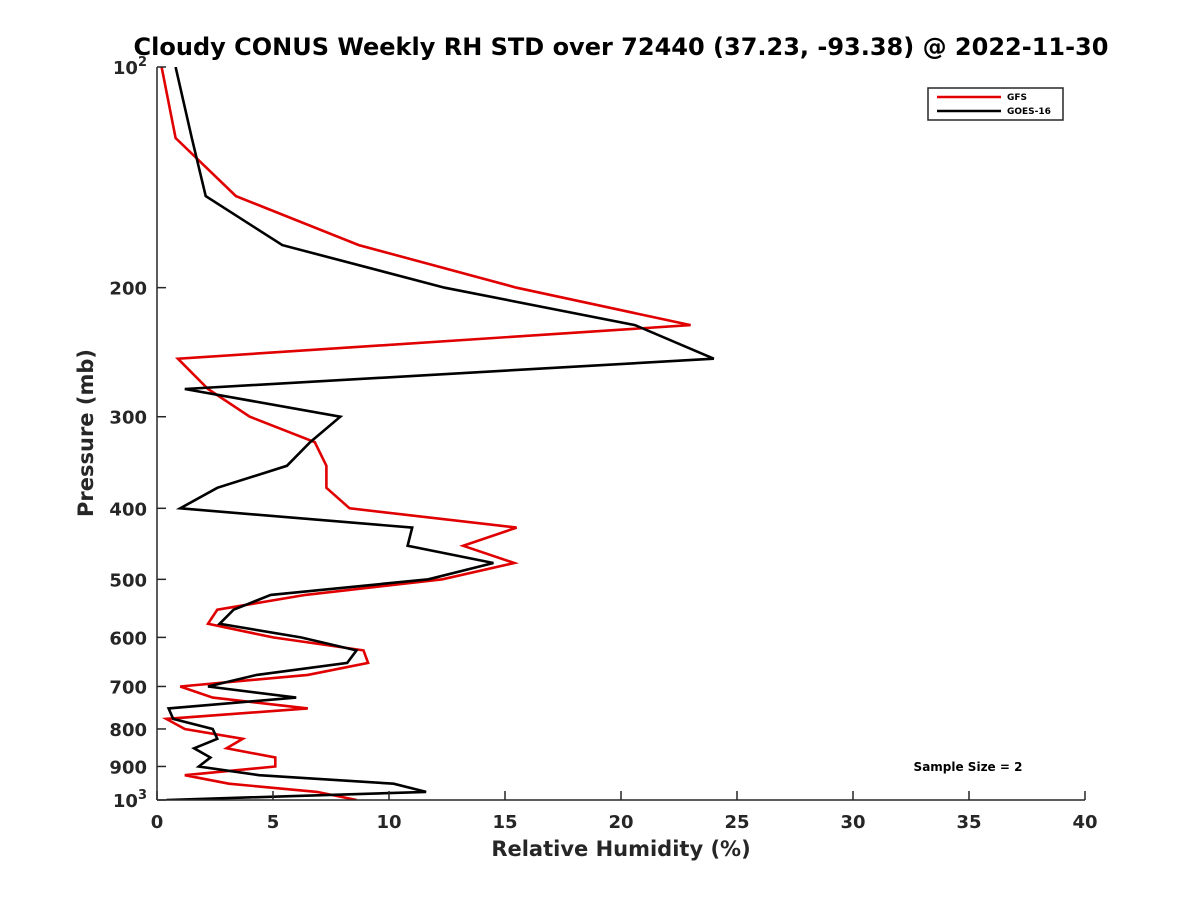 The image size is (1200, 900). I want to click on legend: GFS GOES-16, so click(995, 104).